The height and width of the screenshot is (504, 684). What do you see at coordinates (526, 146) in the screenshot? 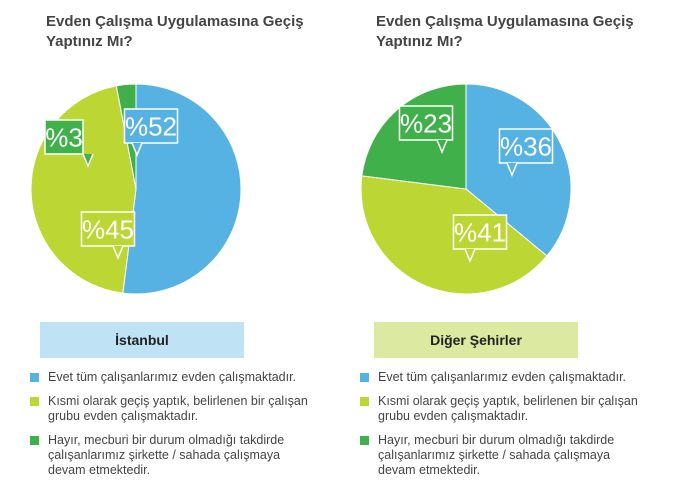
I see `data-label: %36` at bounding box center [526, 146].